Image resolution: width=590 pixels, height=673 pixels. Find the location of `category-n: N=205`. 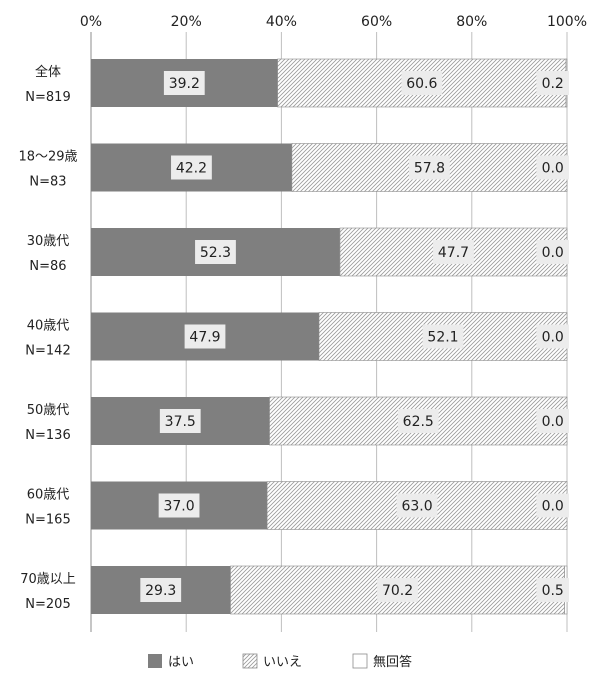

category-n: N=205 is located at coordinates (47, 604).